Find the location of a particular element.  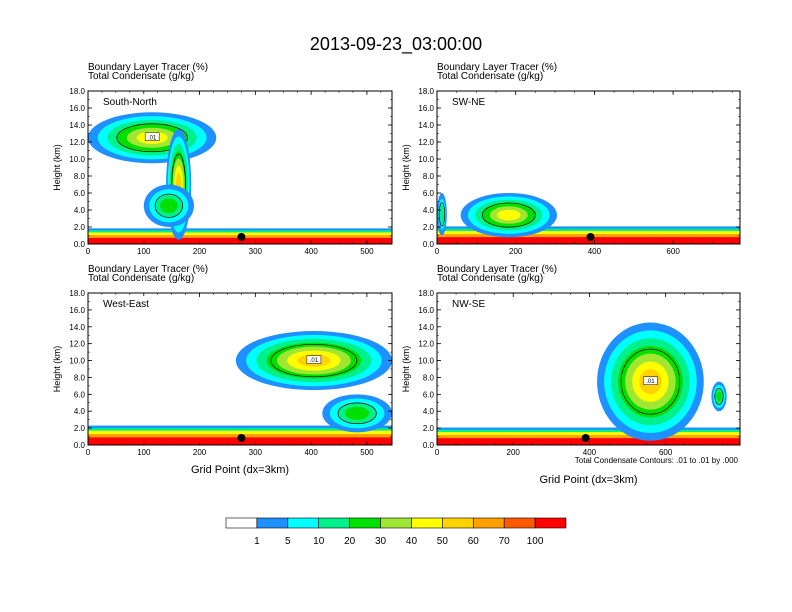

colorbar-label: 100 is located at coordinates (535, 541).